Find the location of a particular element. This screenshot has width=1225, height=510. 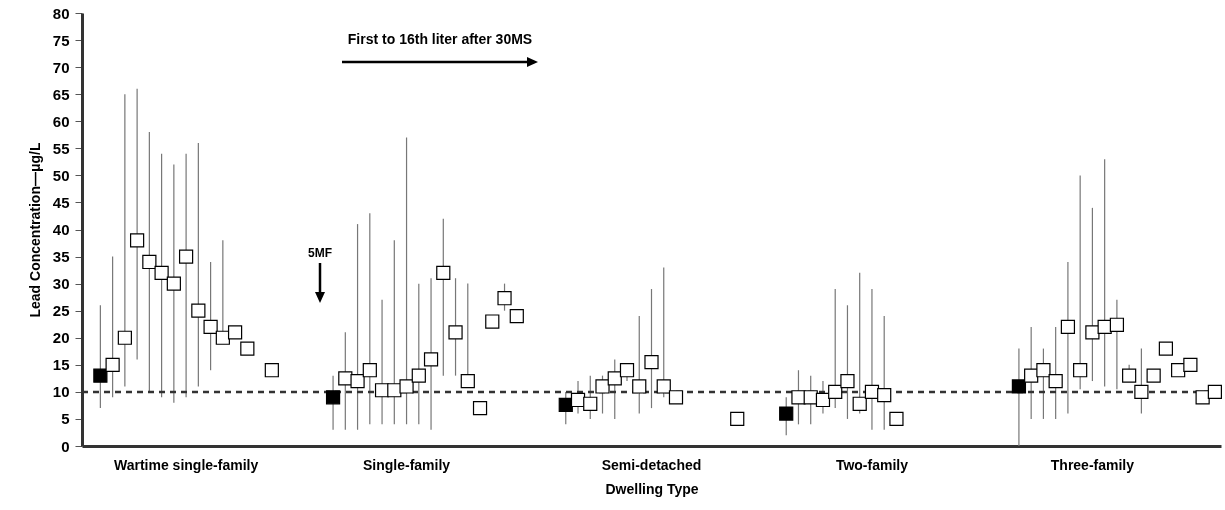

x-tick-label: Three-family is located at coordinates (1092, 464).